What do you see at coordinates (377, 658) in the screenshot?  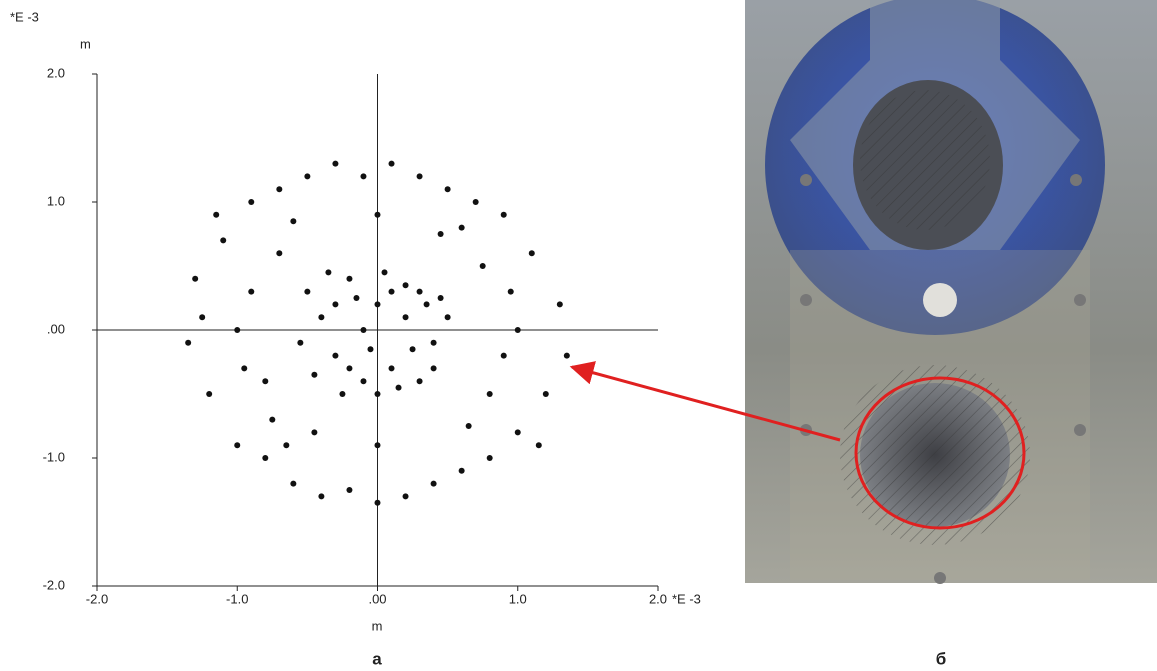 I see `panel-label: а` at bounding box center [377, 658].